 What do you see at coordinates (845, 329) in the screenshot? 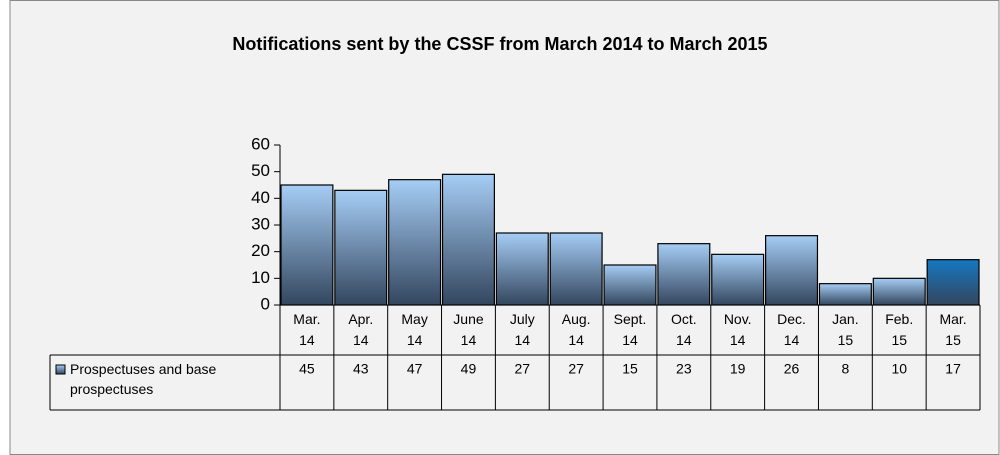
I see `x-tick-label: Jan. 15` at bounding box center [845, 329].